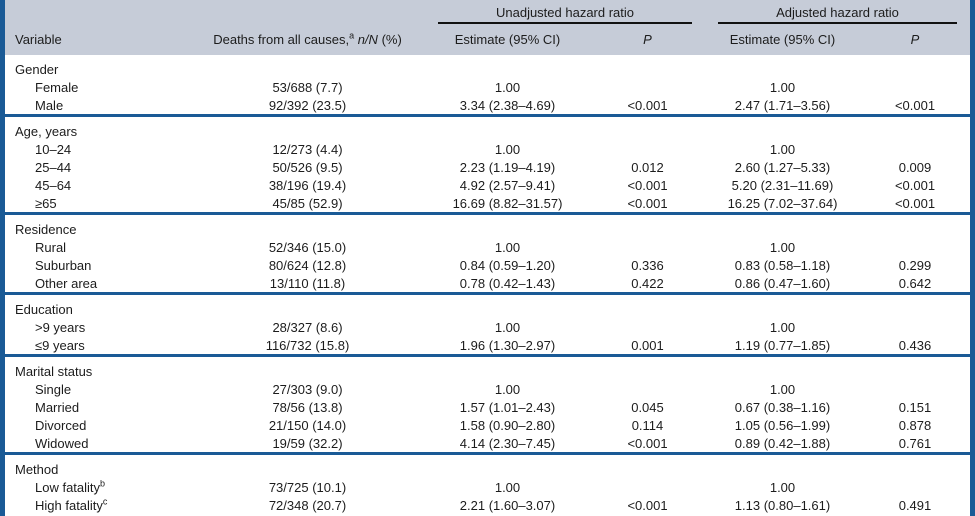 The height and width of the screenshot is (516, 975). I want to click on row-adjusted-p: 0.436, so click(915, 345).